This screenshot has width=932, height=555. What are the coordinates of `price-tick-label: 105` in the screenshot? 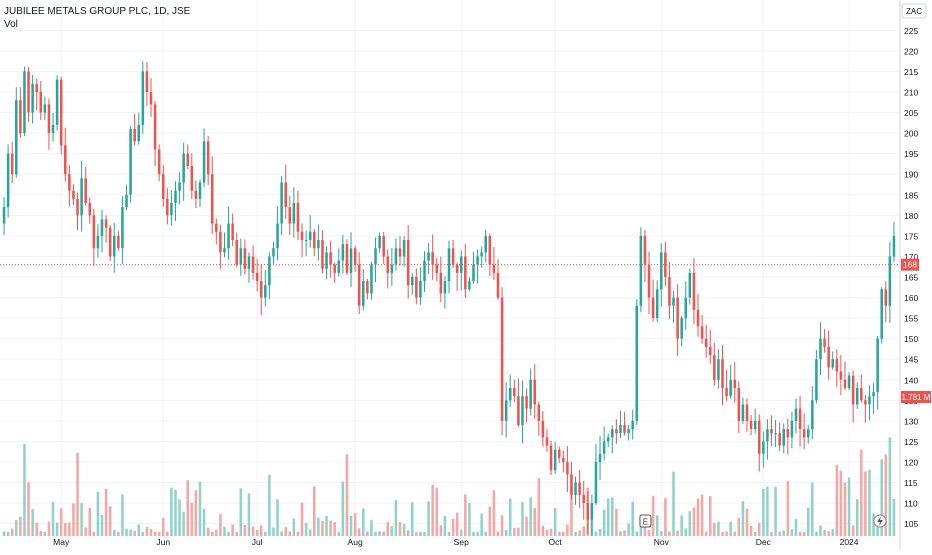 It's located at (911, 524).